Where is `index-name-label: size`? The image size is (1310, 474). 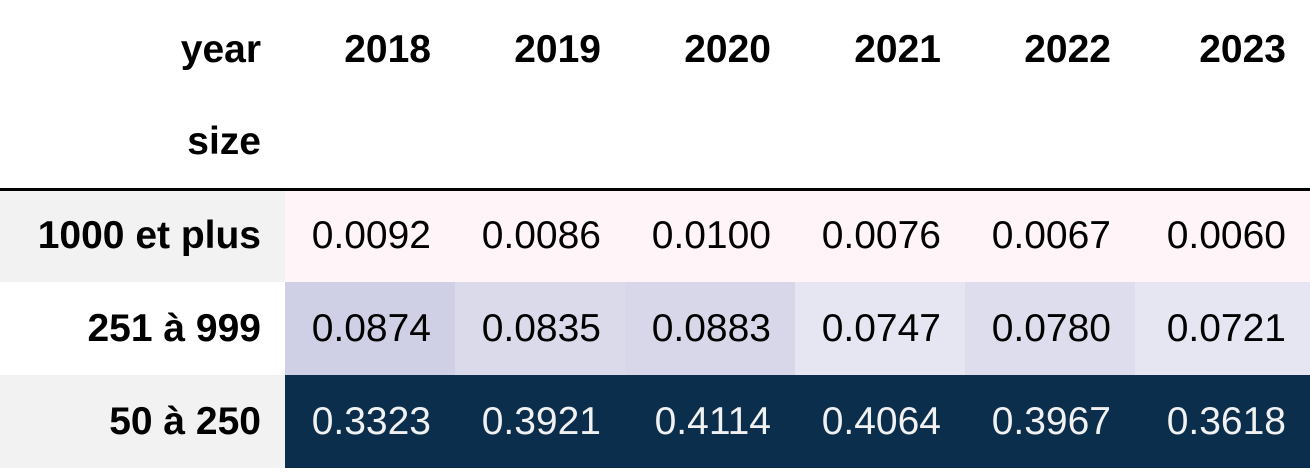
index-name-label: size is located at coordinates (142, 143).